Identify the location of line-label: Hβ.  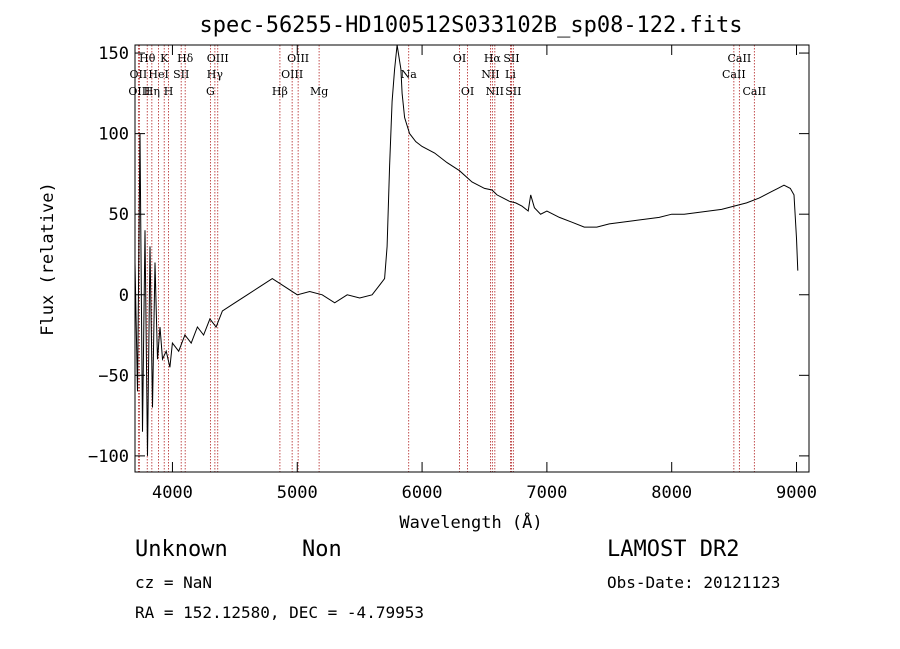
(280, 91).